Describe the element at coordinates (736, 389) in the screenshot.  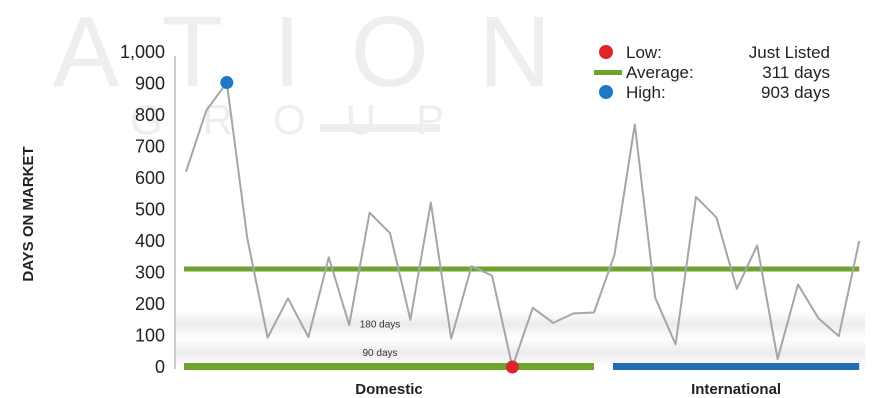
I see `segment-label-international: International` at that location.